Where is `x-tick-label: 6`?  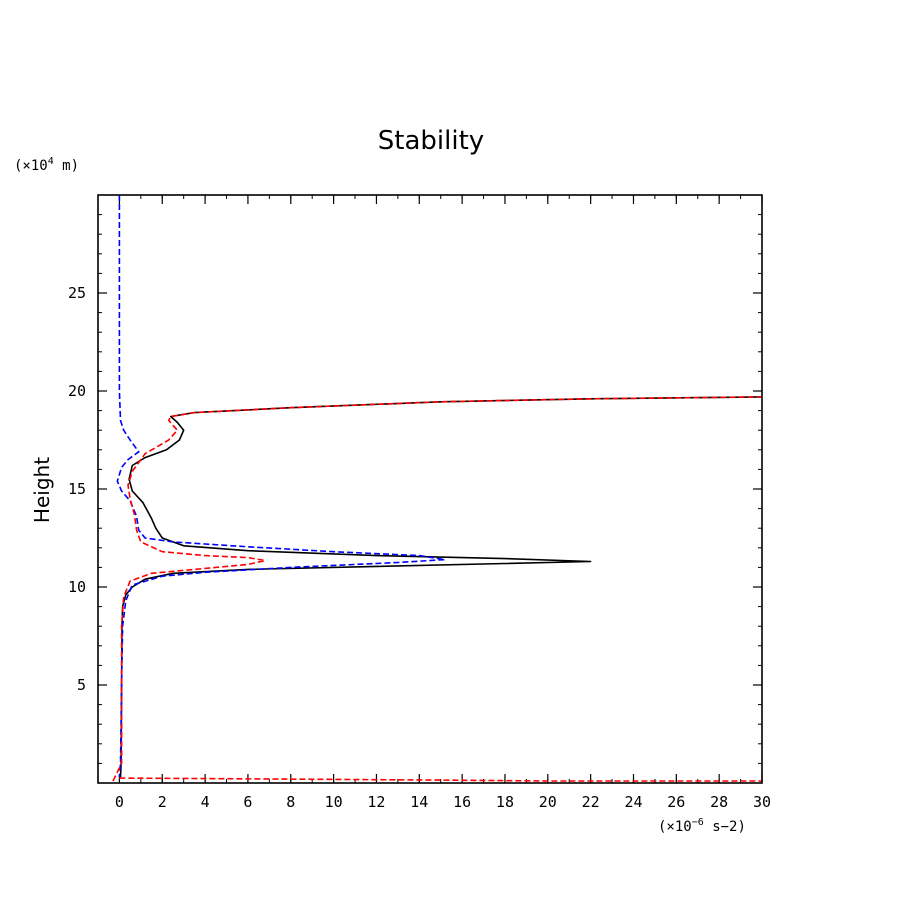 x-tick-label: 6 is located at coordinates (247, 802).